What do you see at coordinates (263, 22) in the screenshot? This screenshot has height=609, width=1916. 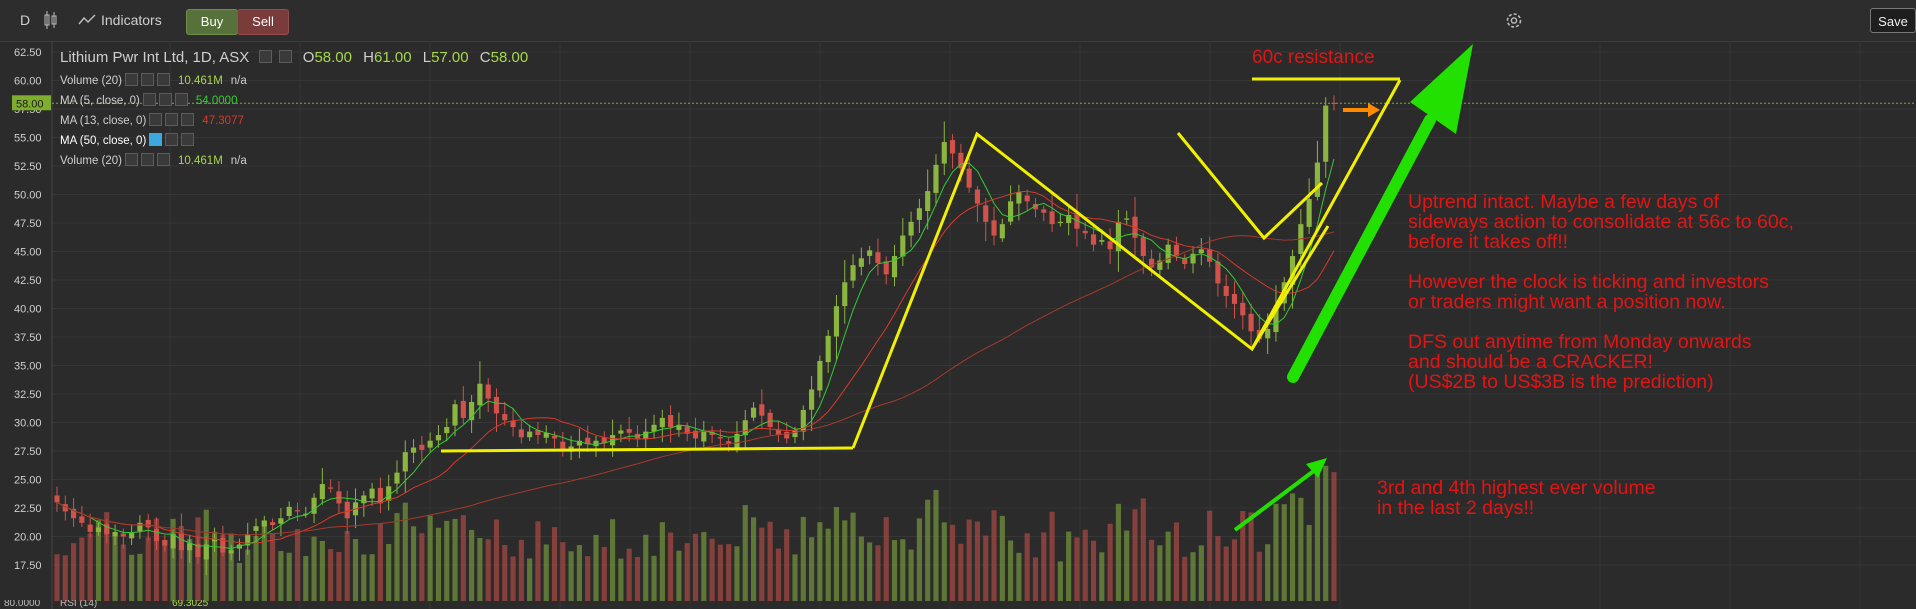 I see `sell-button: Sell` at bounding box center [263, 22].